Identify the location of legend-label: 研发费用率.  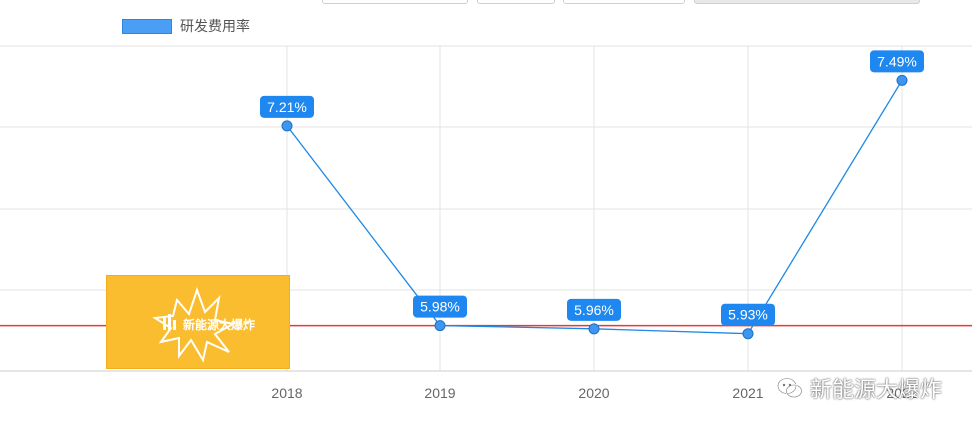
(215, 26).